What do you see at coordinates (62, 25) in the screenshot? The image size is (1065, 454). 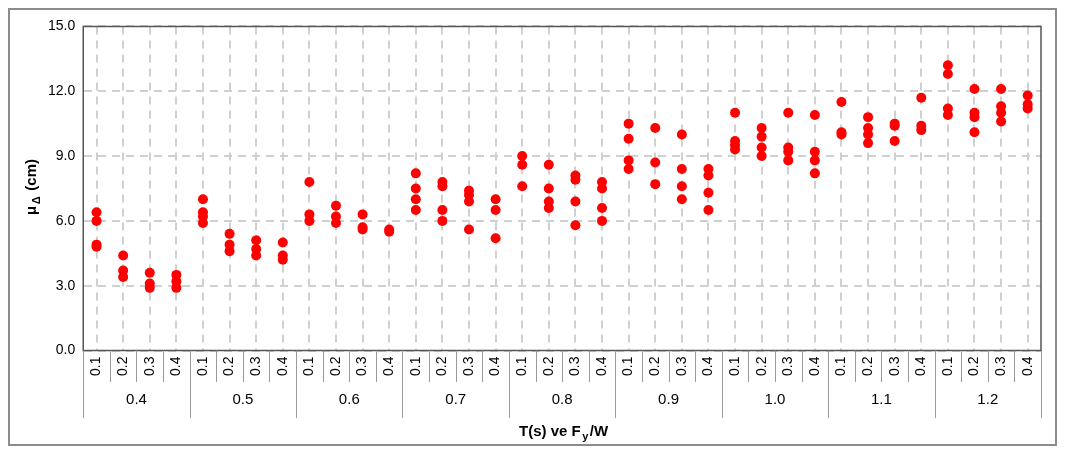 I see `y-tick-label: 15.0` at bounding box center [62, 25].